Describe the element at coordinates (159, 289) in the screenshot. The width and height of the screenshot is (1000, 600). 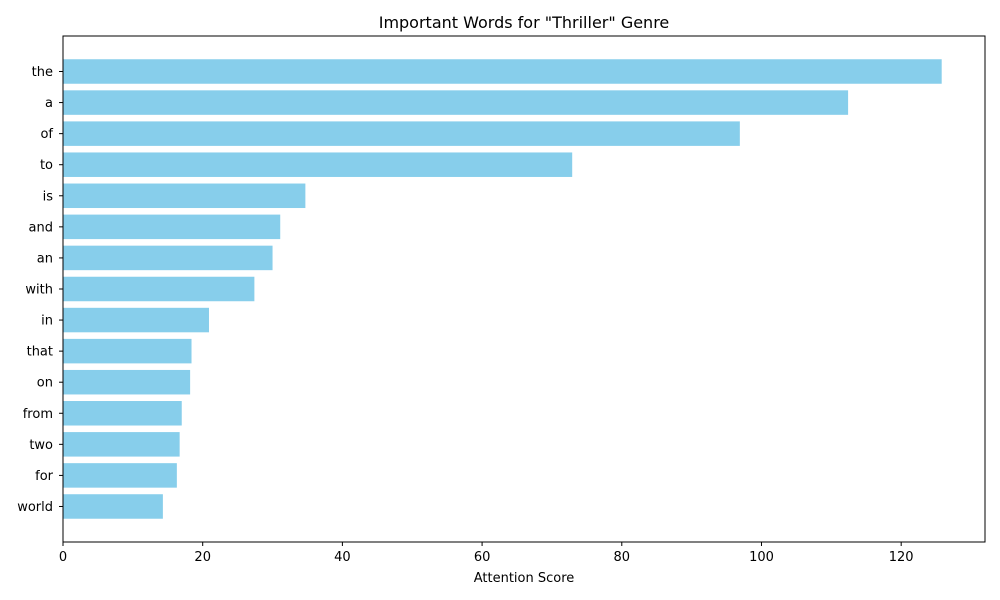
I see `bar-with` at that location.